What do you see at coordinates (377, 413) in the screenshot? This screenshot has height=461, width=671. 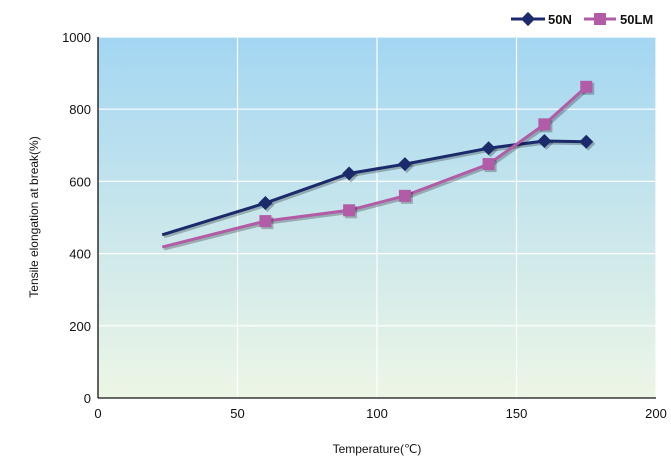 I see `x-tick-label: 100` at bounding box center [377, 413].